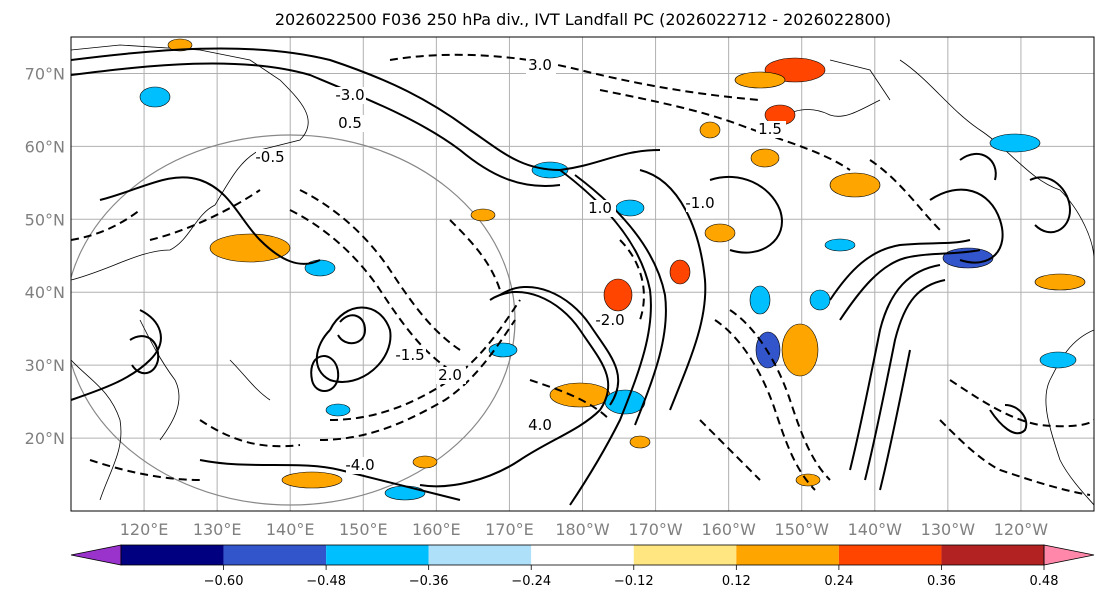 The width and height of the screenshot is (1105, 604). What do you see at coordinates (290, 529) in the screenshot?
I see `lon-tick-label: 140°E` at bounding box center [290, 529].